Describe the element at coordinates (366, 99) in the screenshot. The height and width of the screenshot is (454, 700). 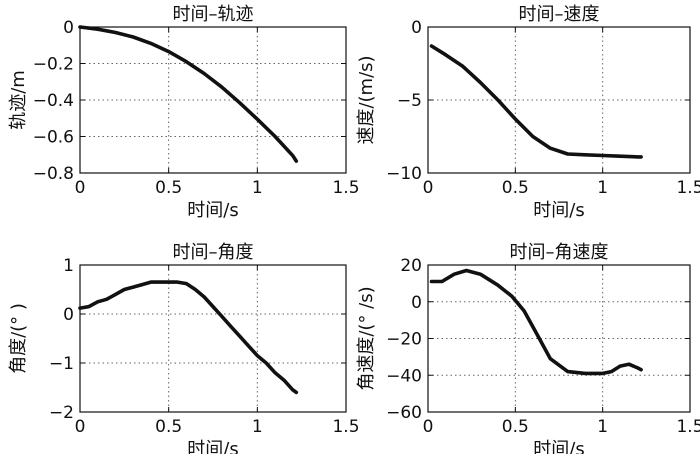
I see `y-axis-label: 速度/(m/s)` at that location.